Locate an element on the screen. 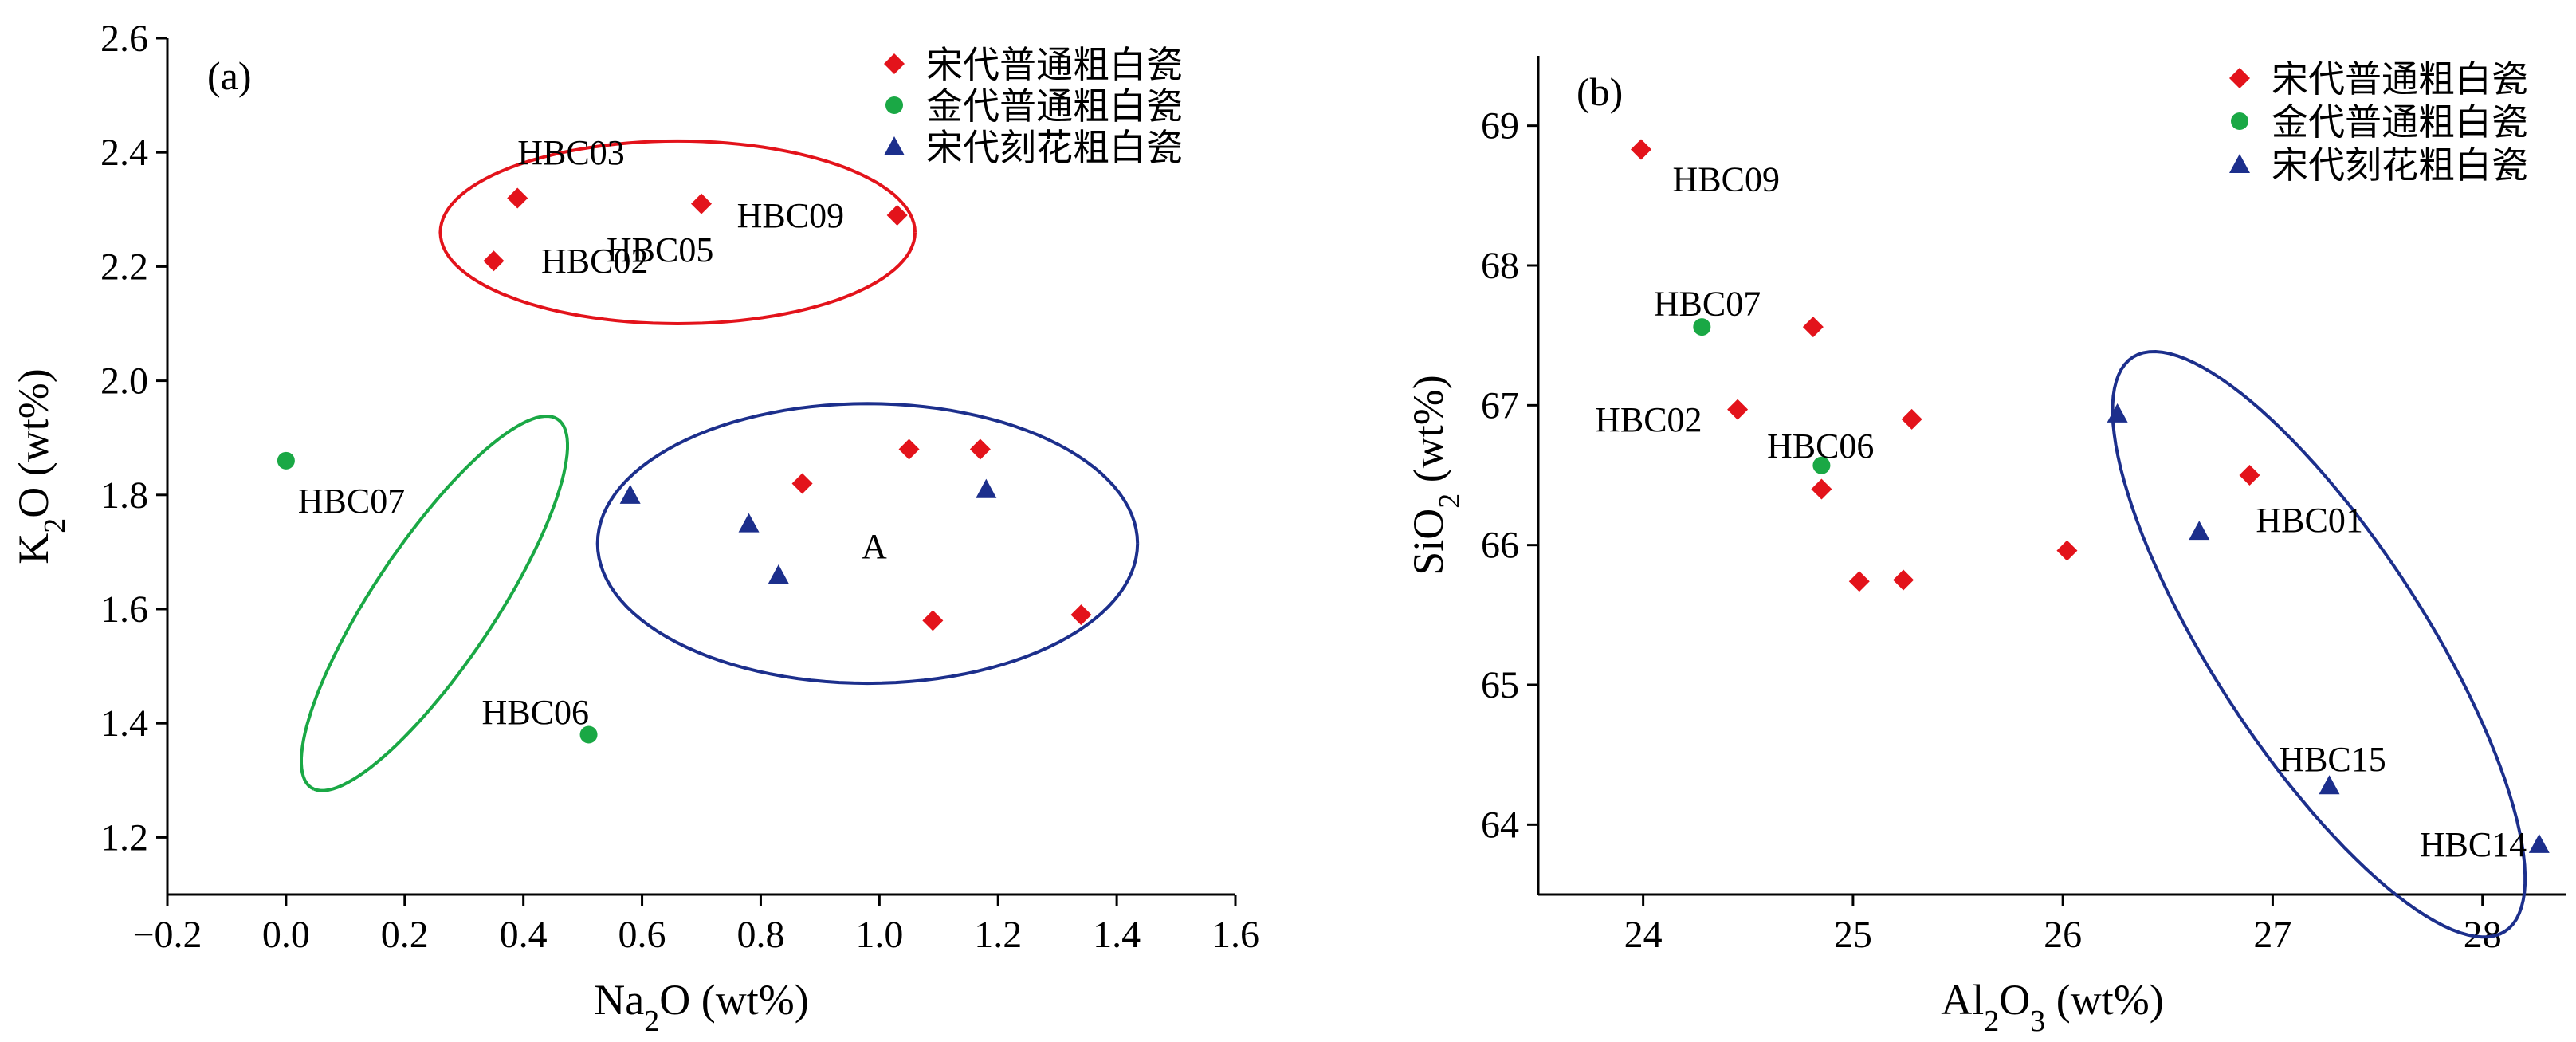 The height and width of the screenshot is (1042, 2576). y-tick-label: 1.2 is located at coordinates (124, 837).